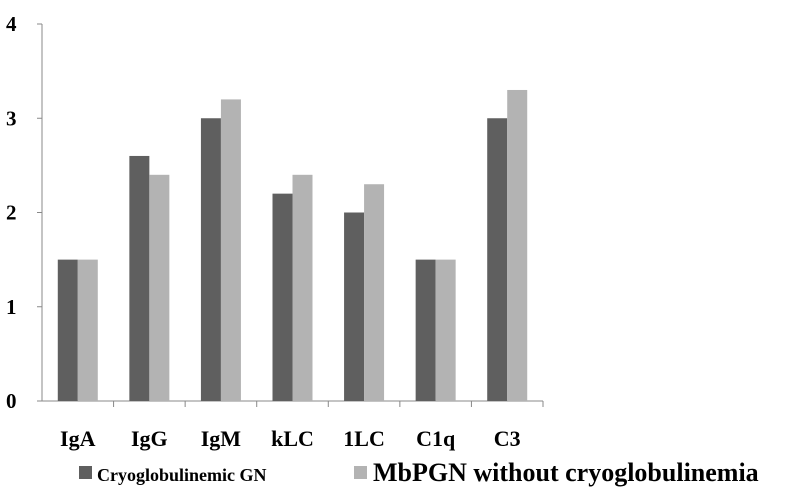  What do you see at coordinates (11, 118) in the screenshot?
I see `y-tick-label: 3` at bounding box center [11, 118].